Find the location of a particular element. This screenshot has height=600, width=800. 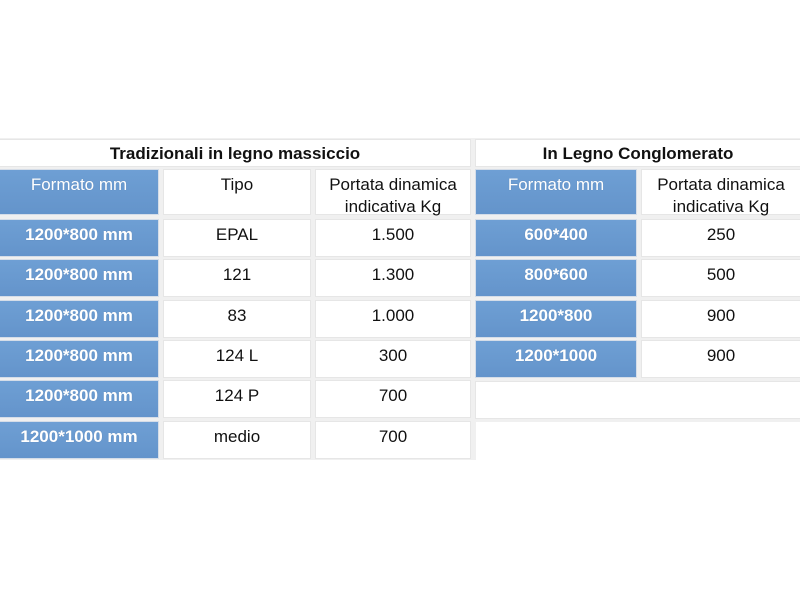

right-row-formato: 800*600 is located at coordinates (556, 278).